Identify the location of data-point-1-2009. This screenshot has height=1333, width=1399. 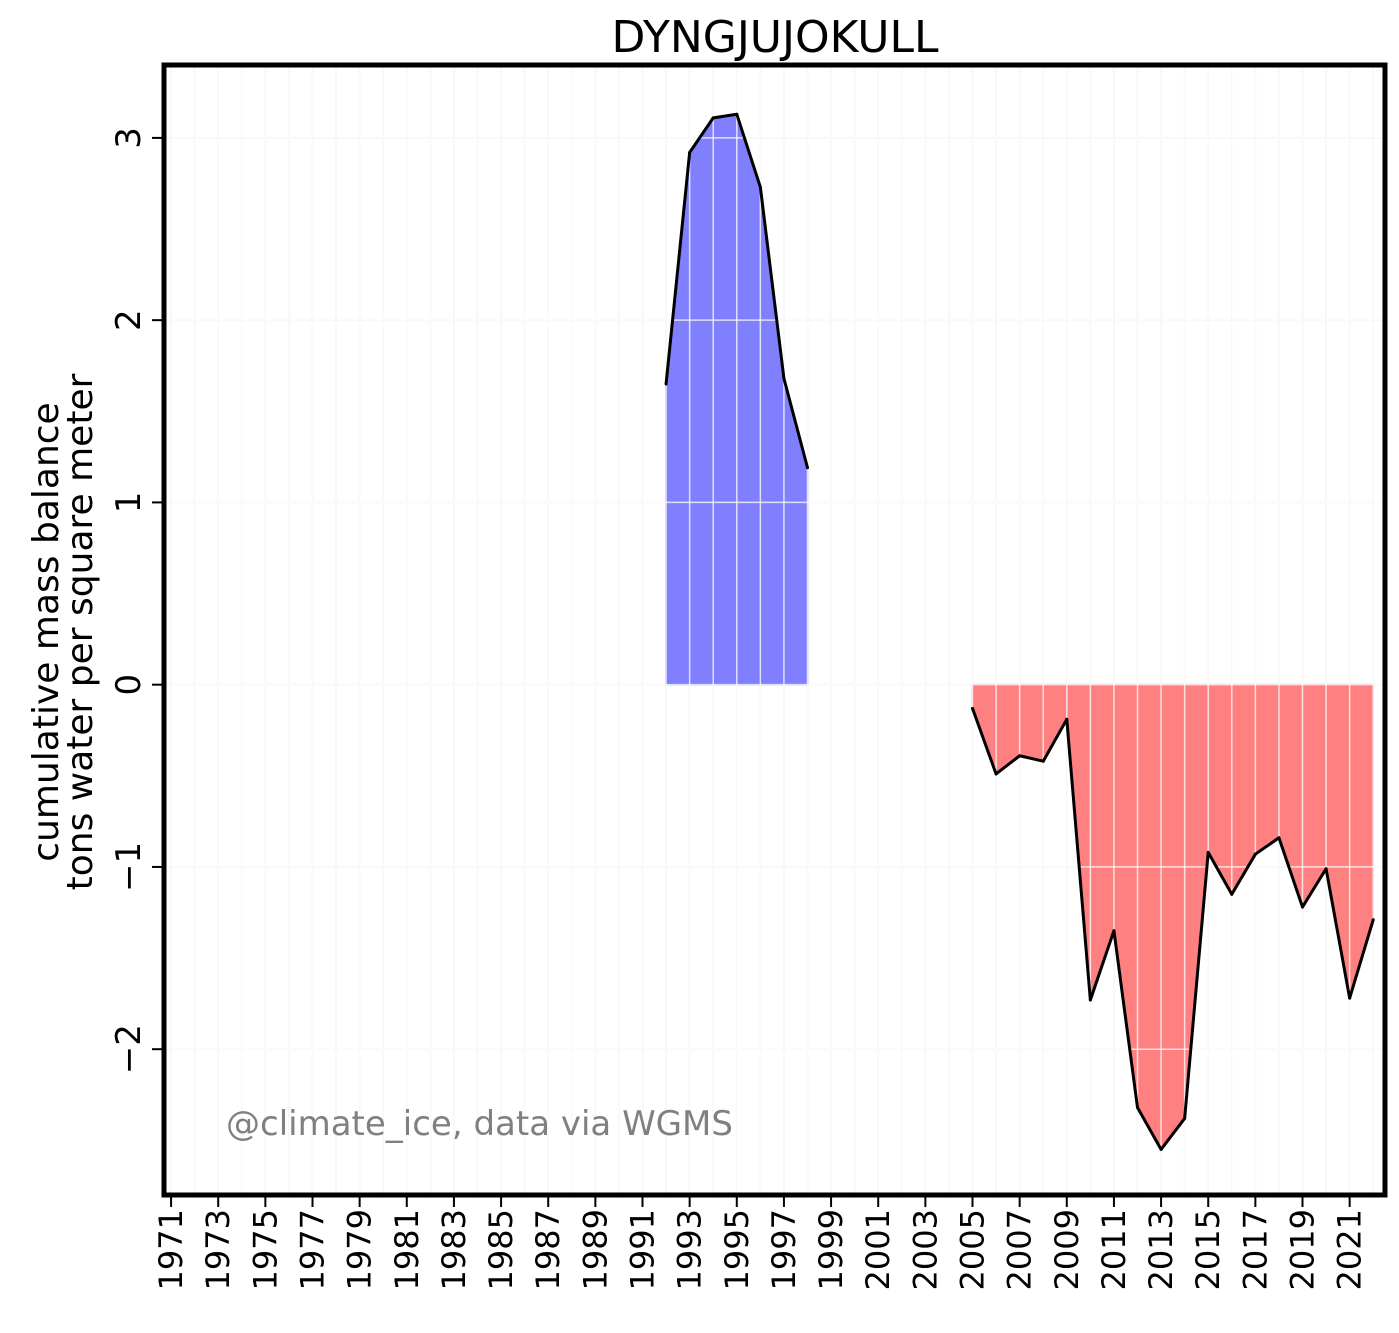
(1067, 719).